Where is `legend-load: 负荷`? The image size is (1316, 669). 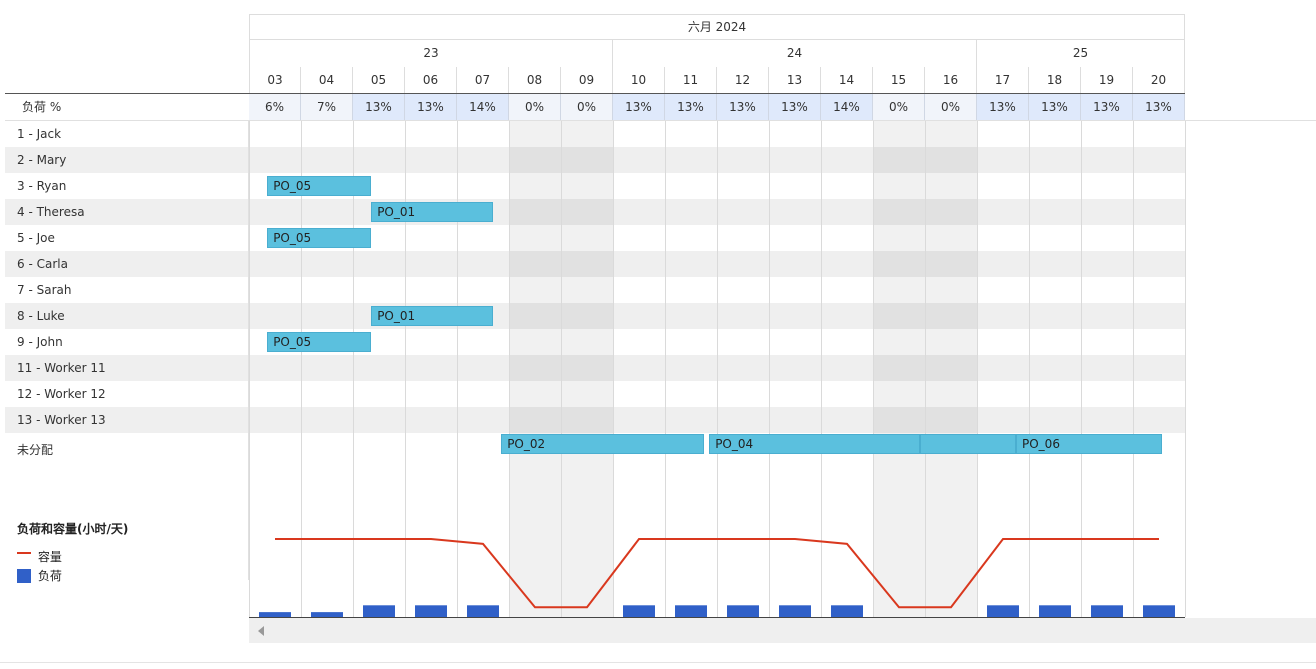 legend-load: 负荷 is located at coordinates (39, 575).